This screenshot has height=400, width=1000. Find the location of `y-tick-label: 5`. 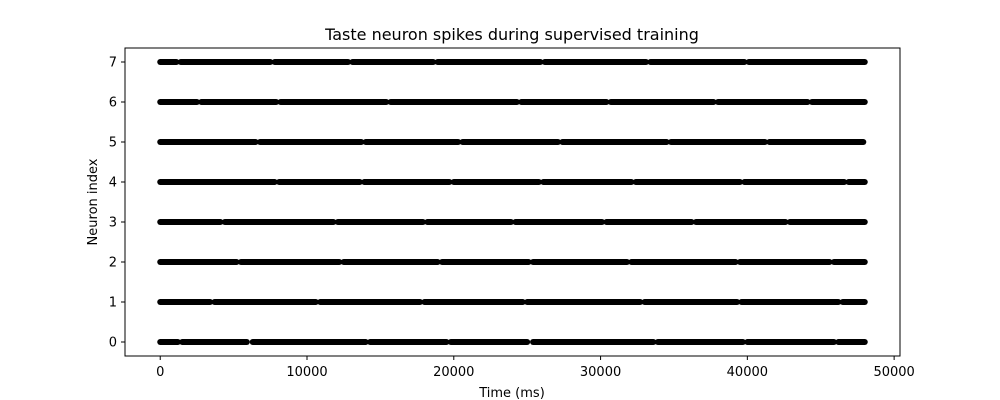

y-tick-label: 5 is located at coordinates (113, 143).